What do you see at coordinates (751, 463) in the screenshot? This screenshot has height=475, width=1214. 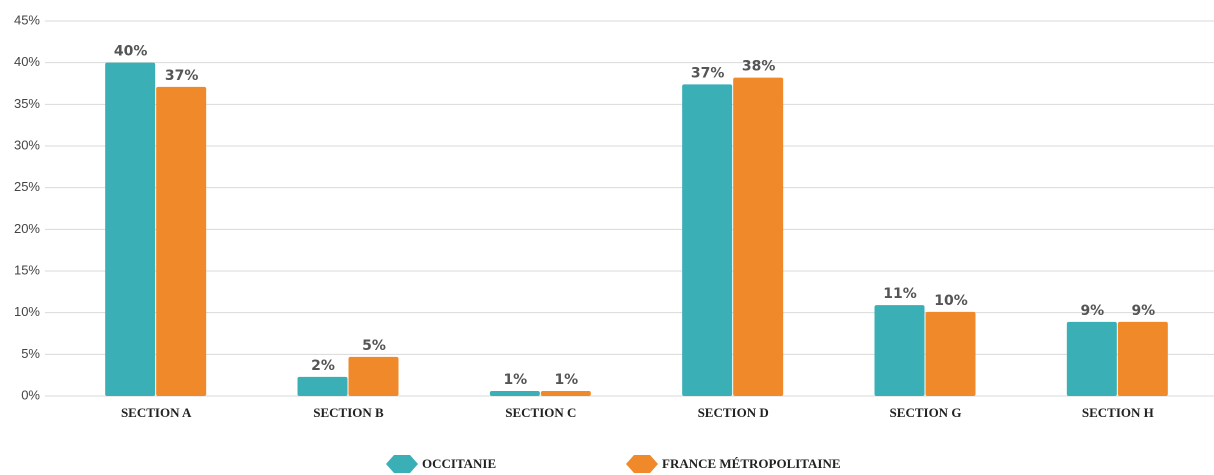 I see `legend-label: FRANCE MÉTROPOLITAINE` at bounding box center [751, 463].